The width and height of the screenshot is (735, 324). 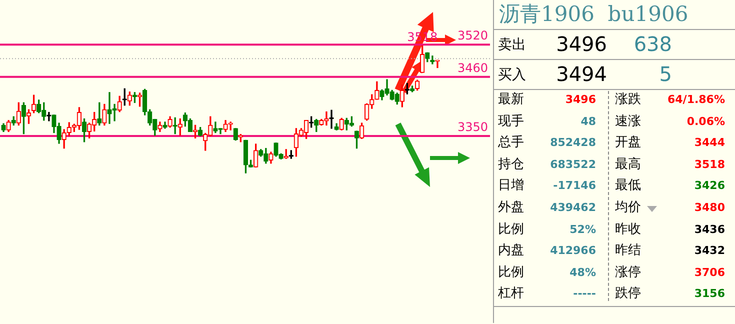 What do you see at coordinates (709, 294) in the screenshot?
I see `text: 3156` at bounding box center [709, 294].